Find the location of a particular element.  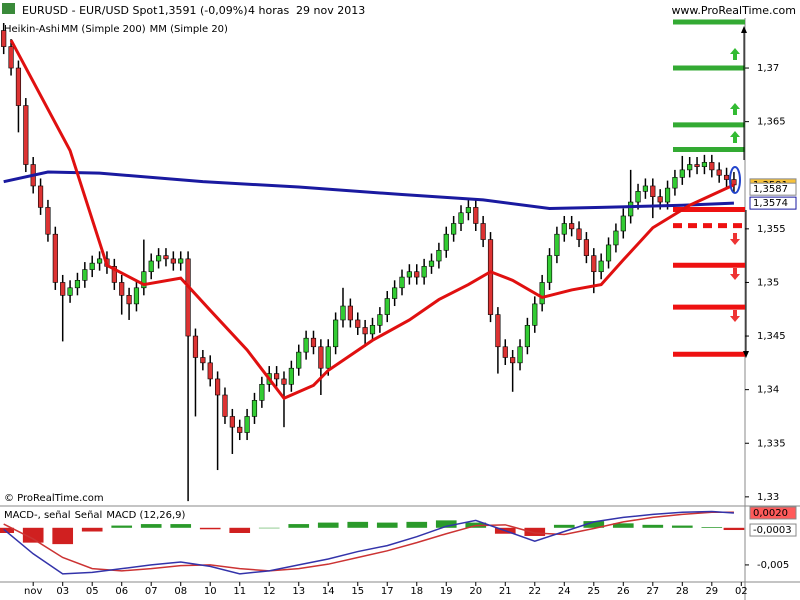

period: 4 horas is located at coordinates (268, 10).